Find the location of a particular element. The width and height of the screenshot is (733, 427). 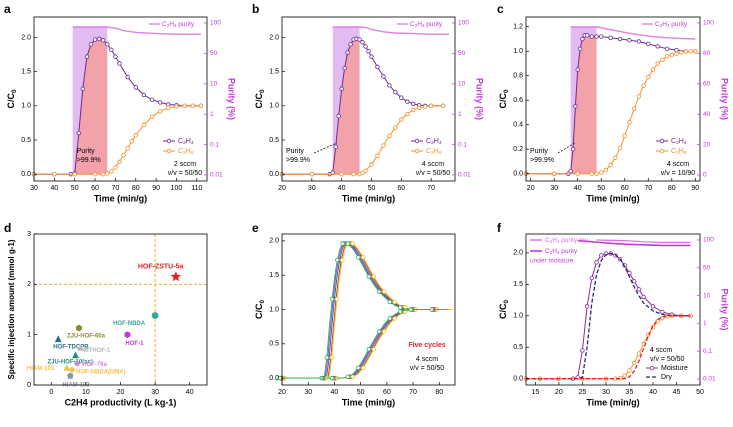

y-right-tick-label: 60 is located at coordinates (707, 84).